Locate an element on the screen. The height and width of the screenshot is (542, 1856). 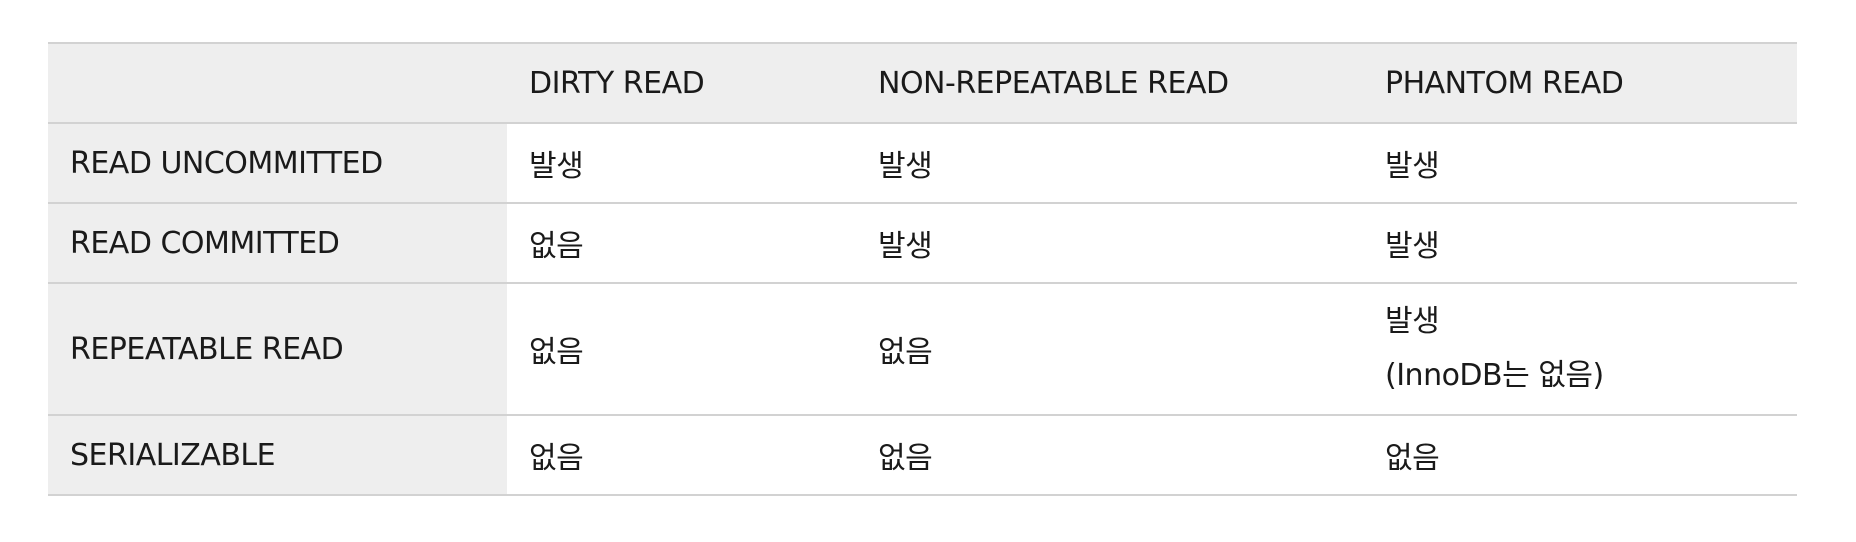
header-non-repeatable-read: NON-REPEATABLE READ is located at coordinates (1109, 83).